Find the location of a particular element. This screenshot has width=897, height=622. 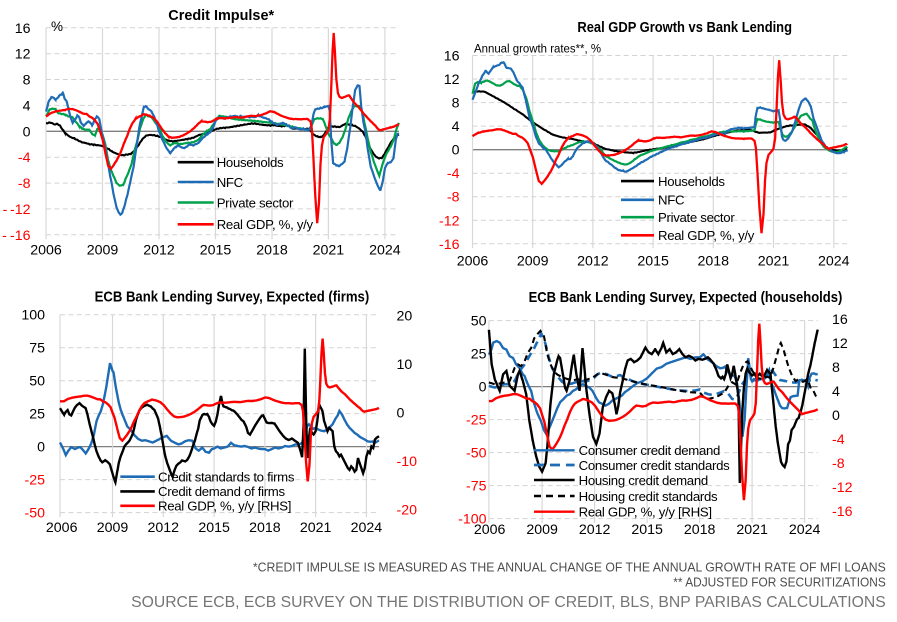

svg-text: Housing credit standards is located at coordinates (648, 496).